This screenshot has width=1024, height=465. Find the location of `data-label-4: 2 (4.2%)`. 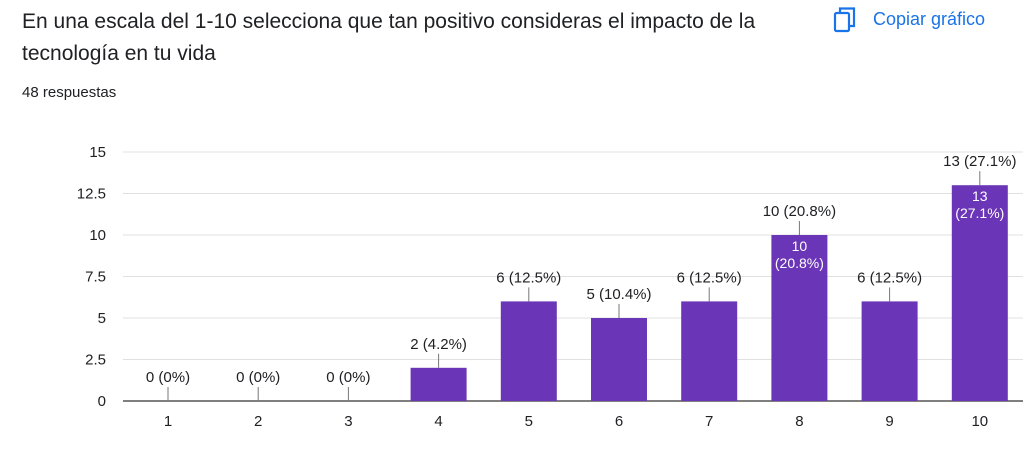

data-label-4: 2 (4.2%) is located at coordinates (438, 344).